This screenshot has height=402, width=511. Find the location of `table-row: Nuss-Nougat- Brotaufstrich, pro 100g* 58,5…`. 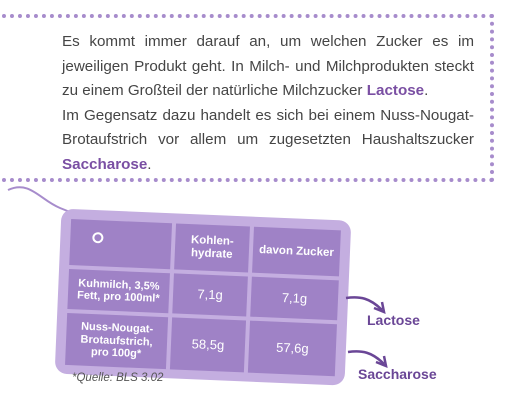

table-row: Nuss-Nougat- Brotaufstrich, pro 100g* 58,5… is located at coordinates (201, 344).